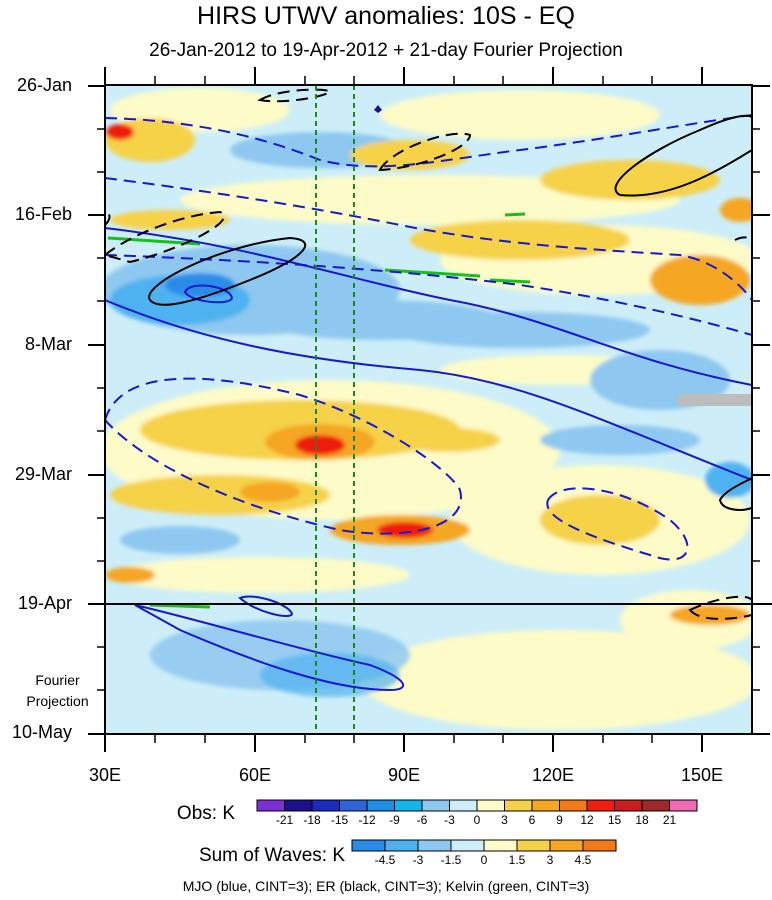  Describe the element at coordinates (451, 860) in the screenshot. I see `colorbar-tick-label: -1.5` at that location.